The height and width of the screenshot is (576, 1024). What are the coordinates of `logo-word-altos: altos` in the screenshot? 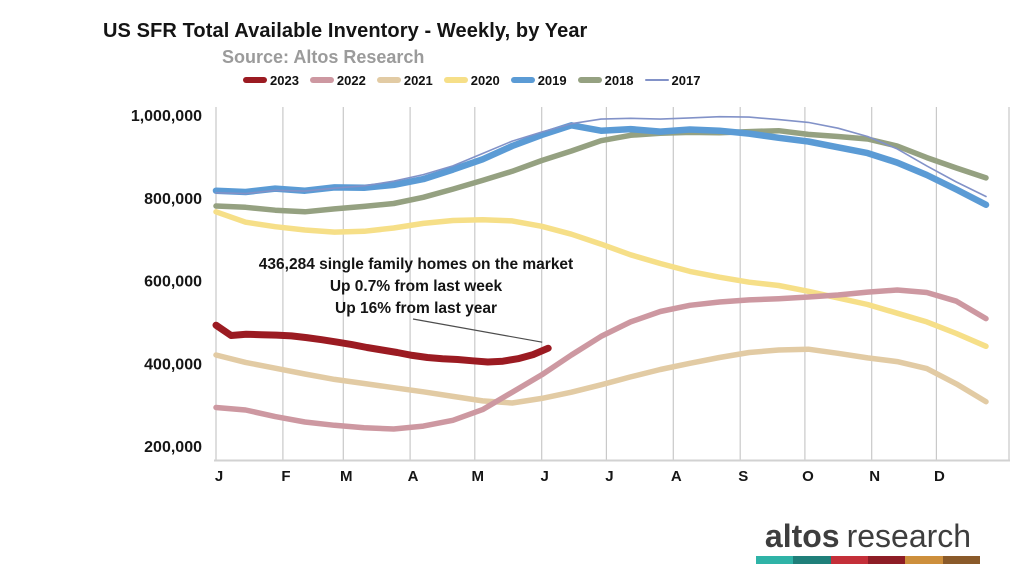 It's located at (802, 536).